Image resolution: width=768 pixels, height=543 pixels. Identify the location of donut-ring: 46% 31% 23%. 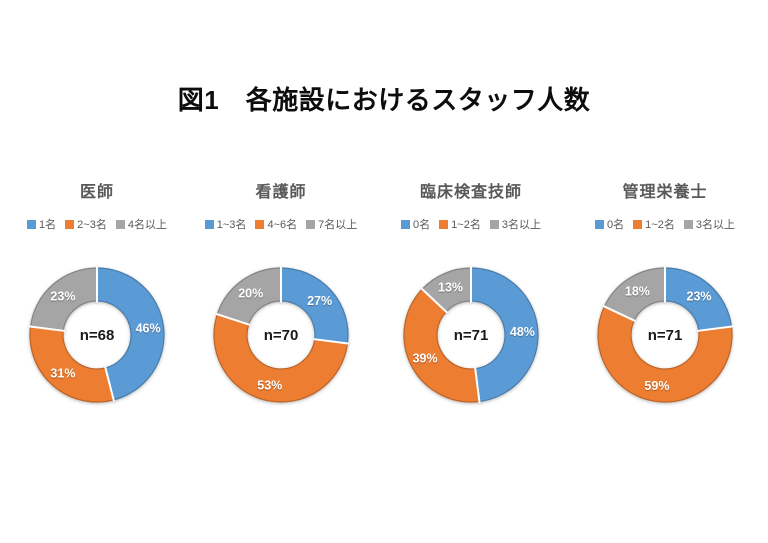
(96, 334).